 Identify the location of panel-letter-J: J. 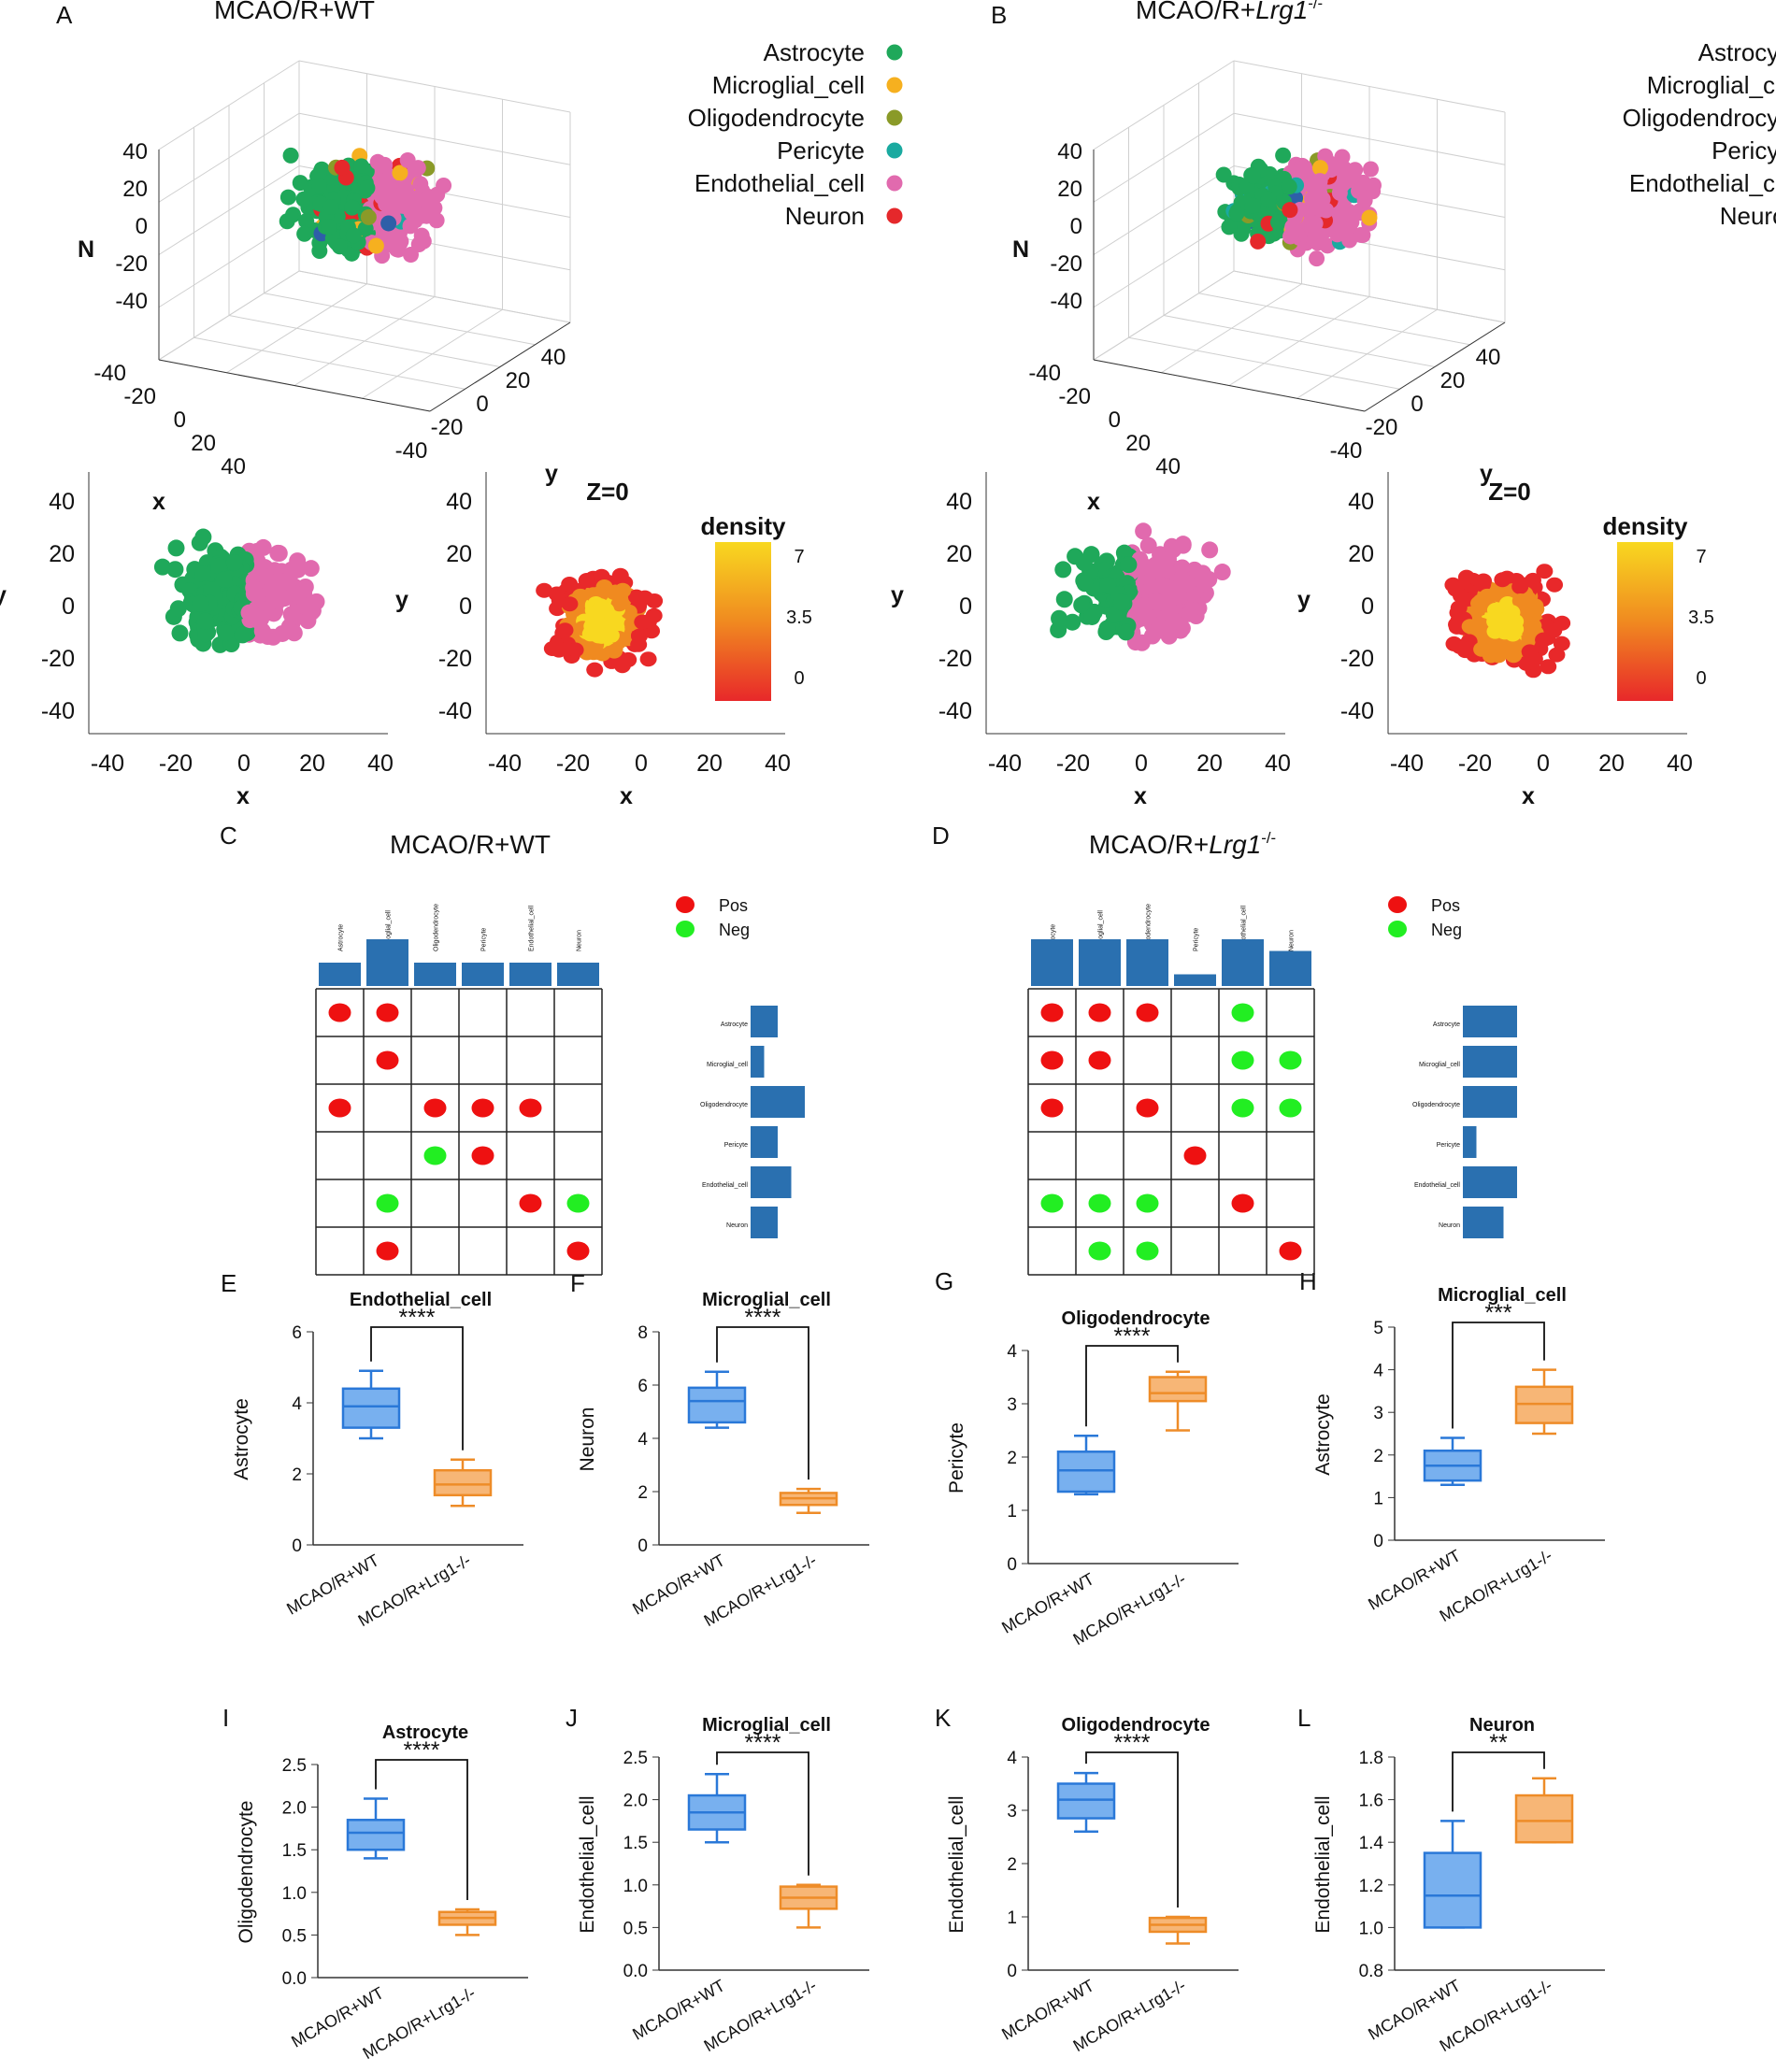
(572, 1718).